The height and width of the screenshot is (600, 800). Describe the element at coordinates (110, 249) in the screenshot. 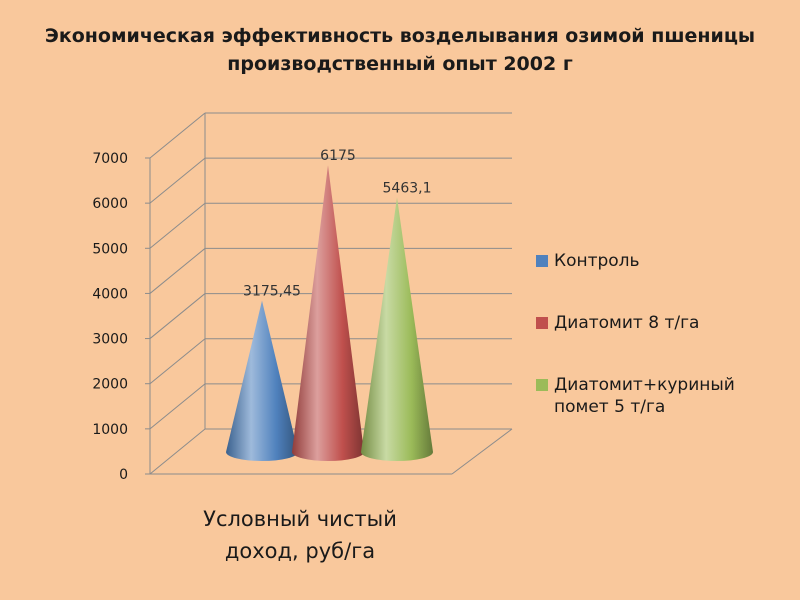

I see `y-tick-label: 5000` at that location.